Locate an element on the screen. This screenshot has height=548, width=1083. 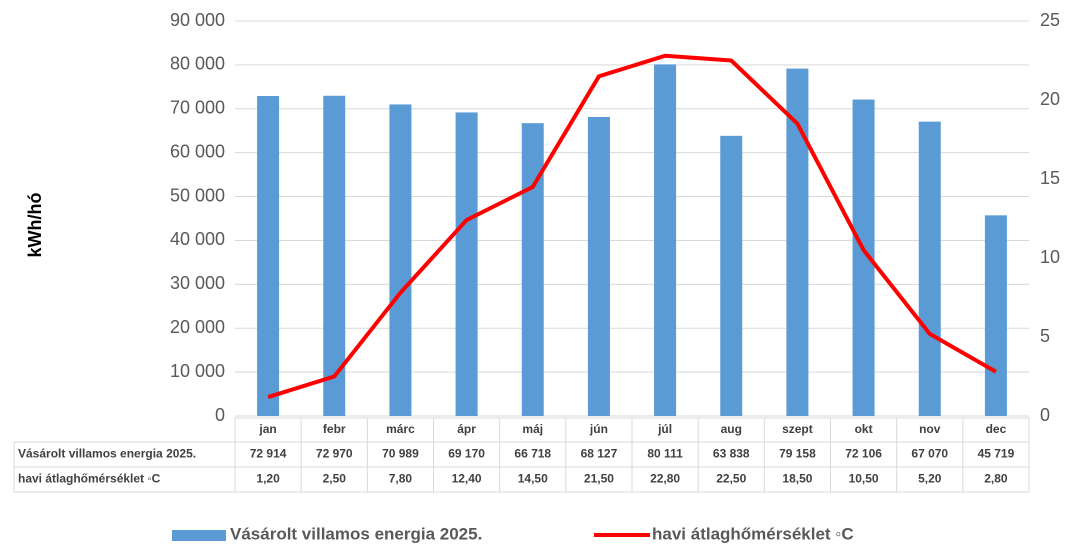
table-cell: 2,50 is located at coordinates (335, 479).